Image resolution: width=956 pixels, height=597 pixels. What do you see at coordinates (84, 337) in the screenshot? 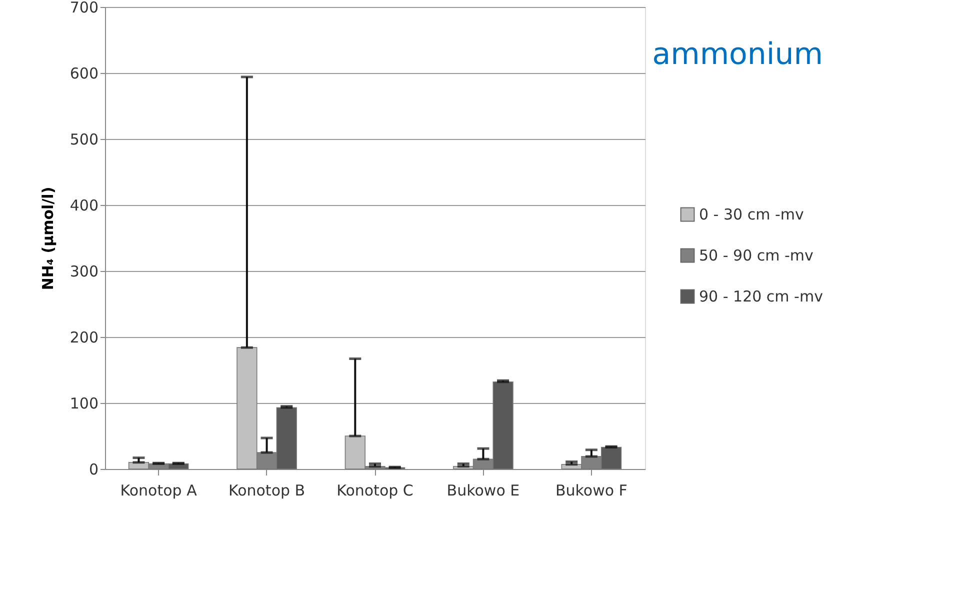
I see `y-tick-label: 200` at bounding box center [84, 337].